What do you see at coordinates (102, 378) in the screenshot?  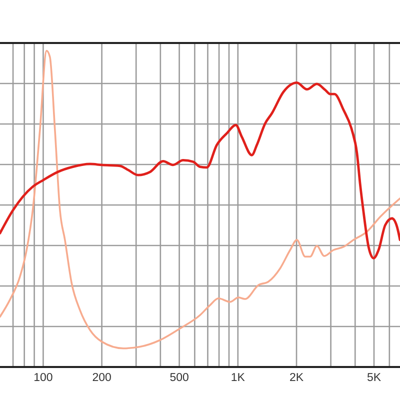 I see `x-tick-label: 200` at bounding box center [102, 378].